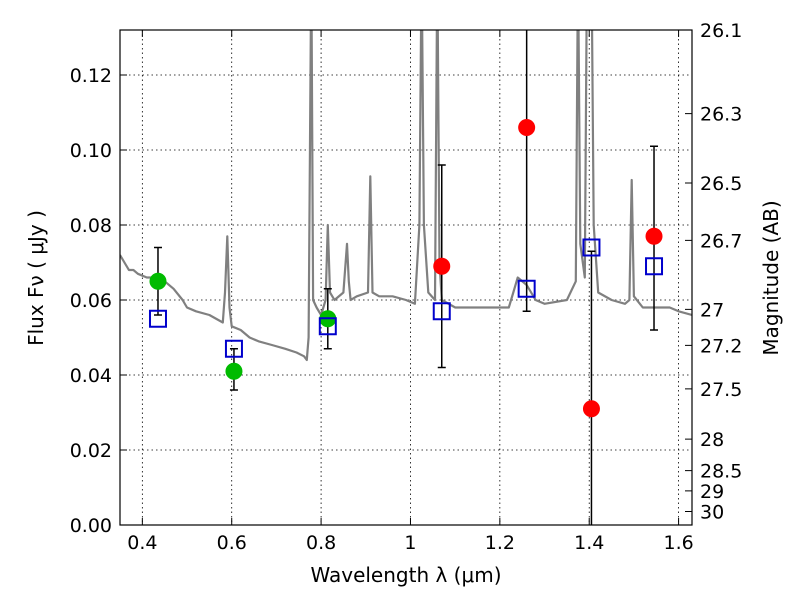  Describe the element at coordinates (321, 543) in the screenshot. I see `x-tick-label: 0.8` at that location.